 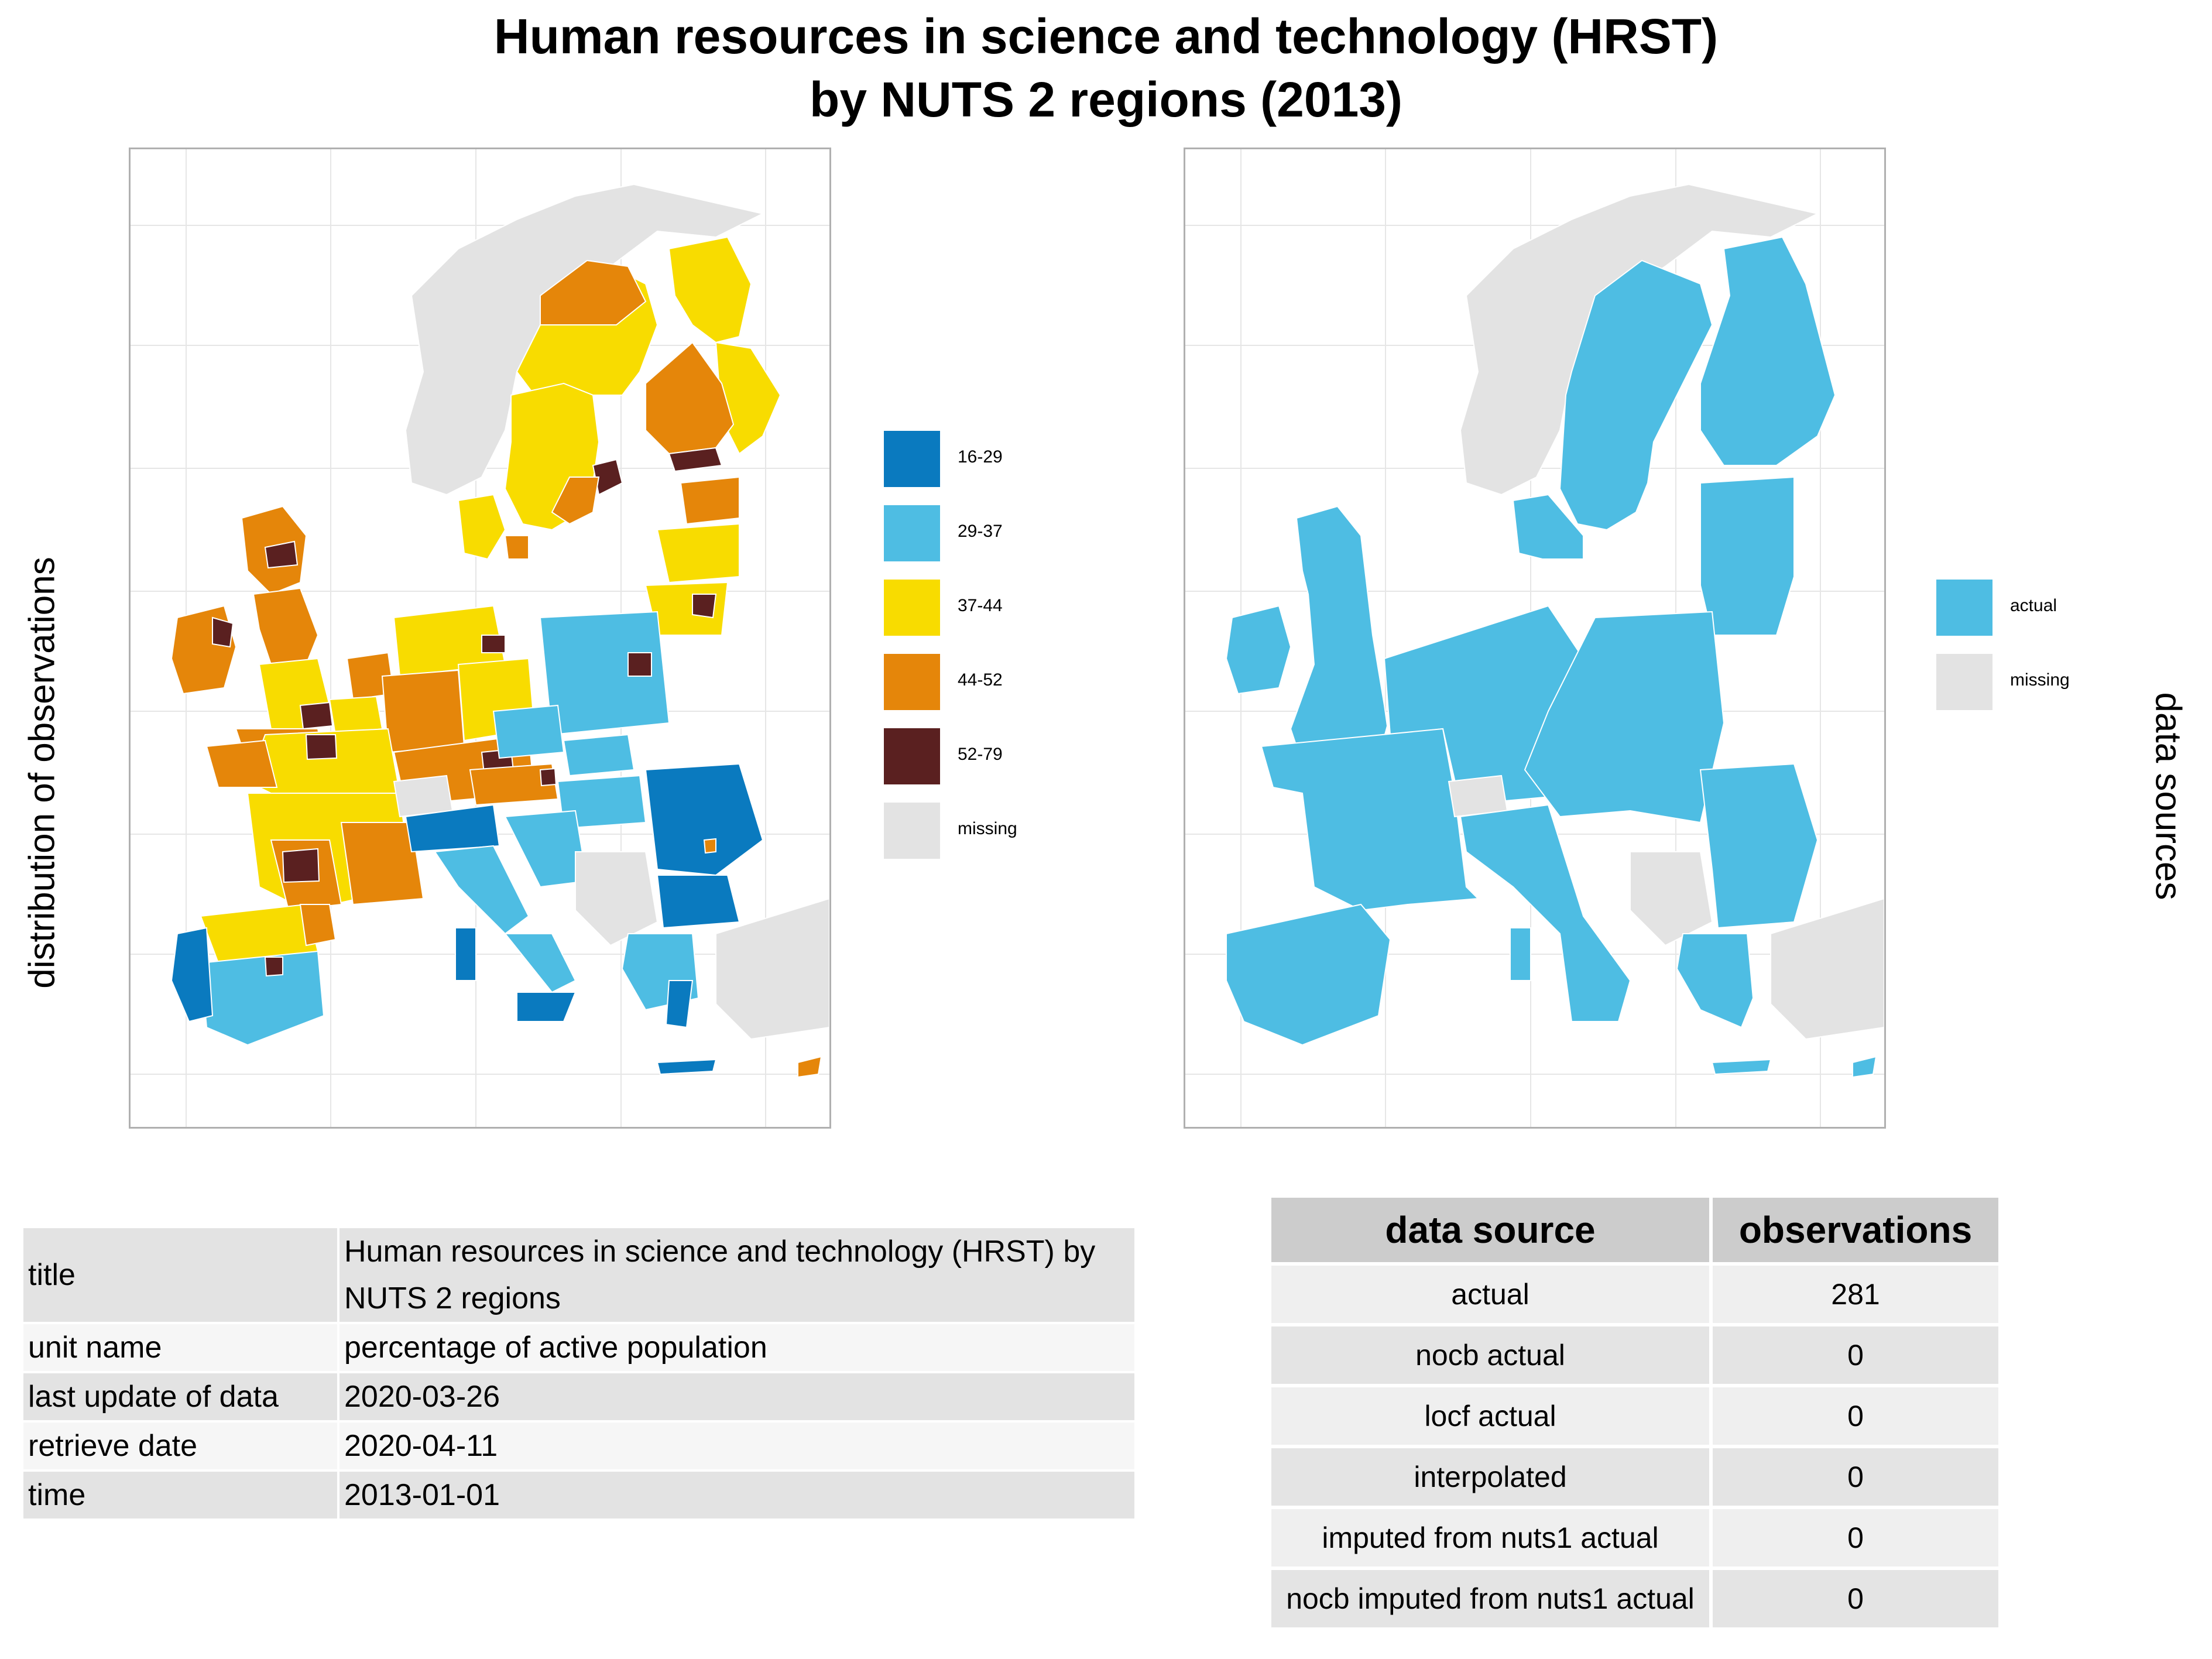 I want to click on legend-label: 44-52, so click(x=980, y=680).